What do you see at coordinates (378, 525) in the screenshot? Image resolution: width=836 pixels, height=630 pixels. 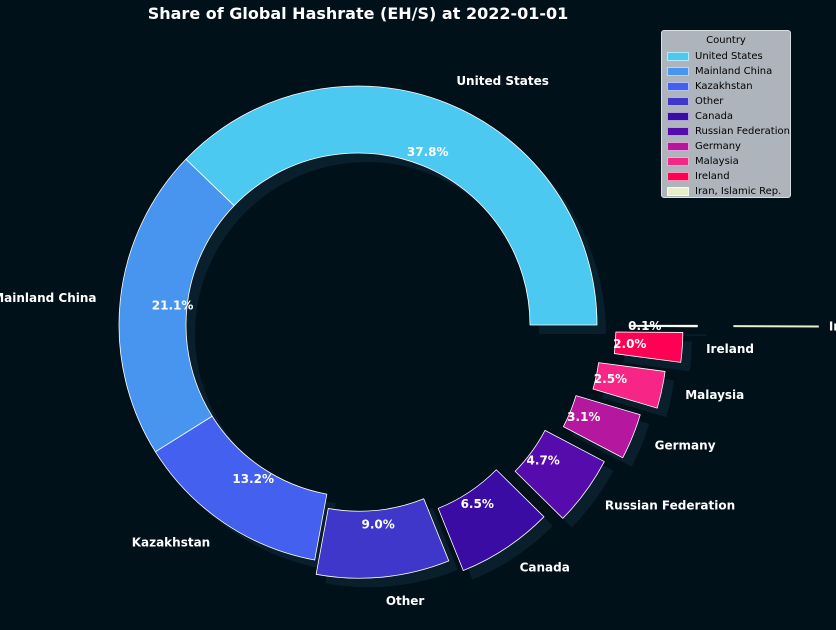 I see `pct-label-other: 9.0%` at bounding box center [378, 525].